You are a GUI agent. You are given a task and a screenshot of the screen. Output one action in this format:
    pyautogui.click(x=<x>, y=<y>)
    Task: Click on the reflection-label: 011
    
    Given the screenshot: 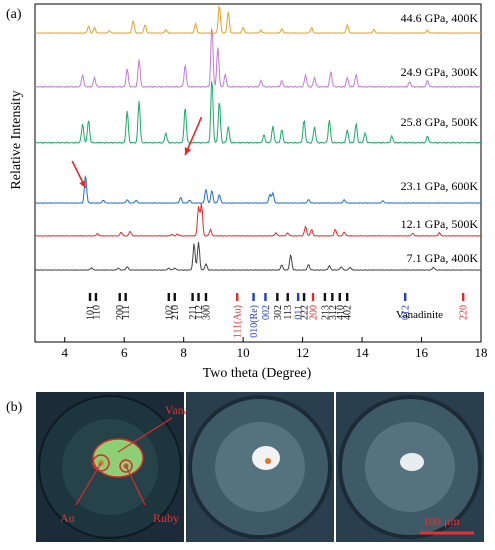 What is the action you would take?
    pyautogui.click(x=299, y=312)
    